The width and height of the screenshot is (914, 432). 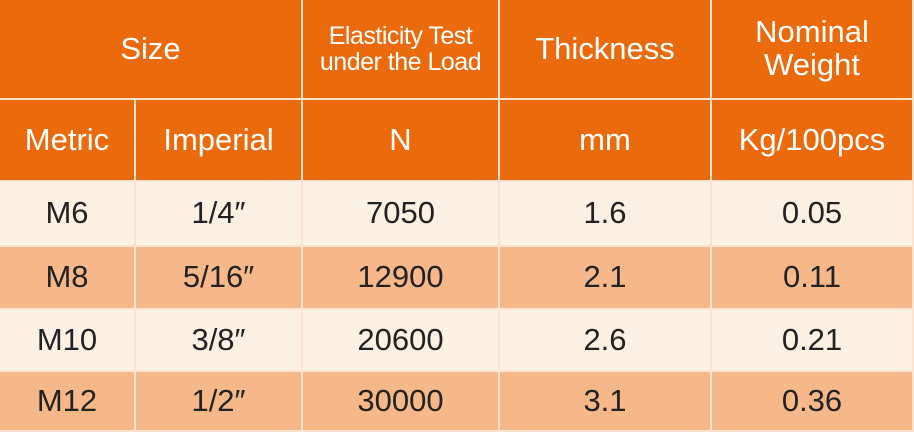 What do you see at coordinates (219, 402) in the screenshot?
I see `data-cell: 1/2″` at bounding box center [219, 402].